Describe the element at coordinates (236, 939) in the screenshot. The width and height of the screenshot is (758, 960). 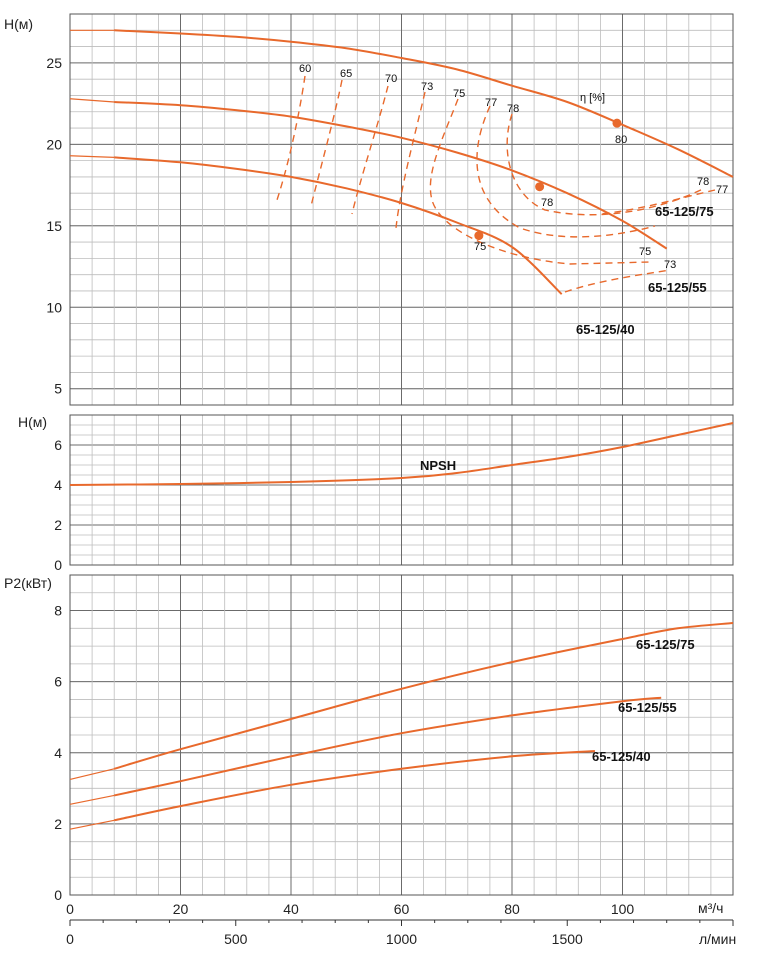
I see `xtick-lmin: 500` at that location.